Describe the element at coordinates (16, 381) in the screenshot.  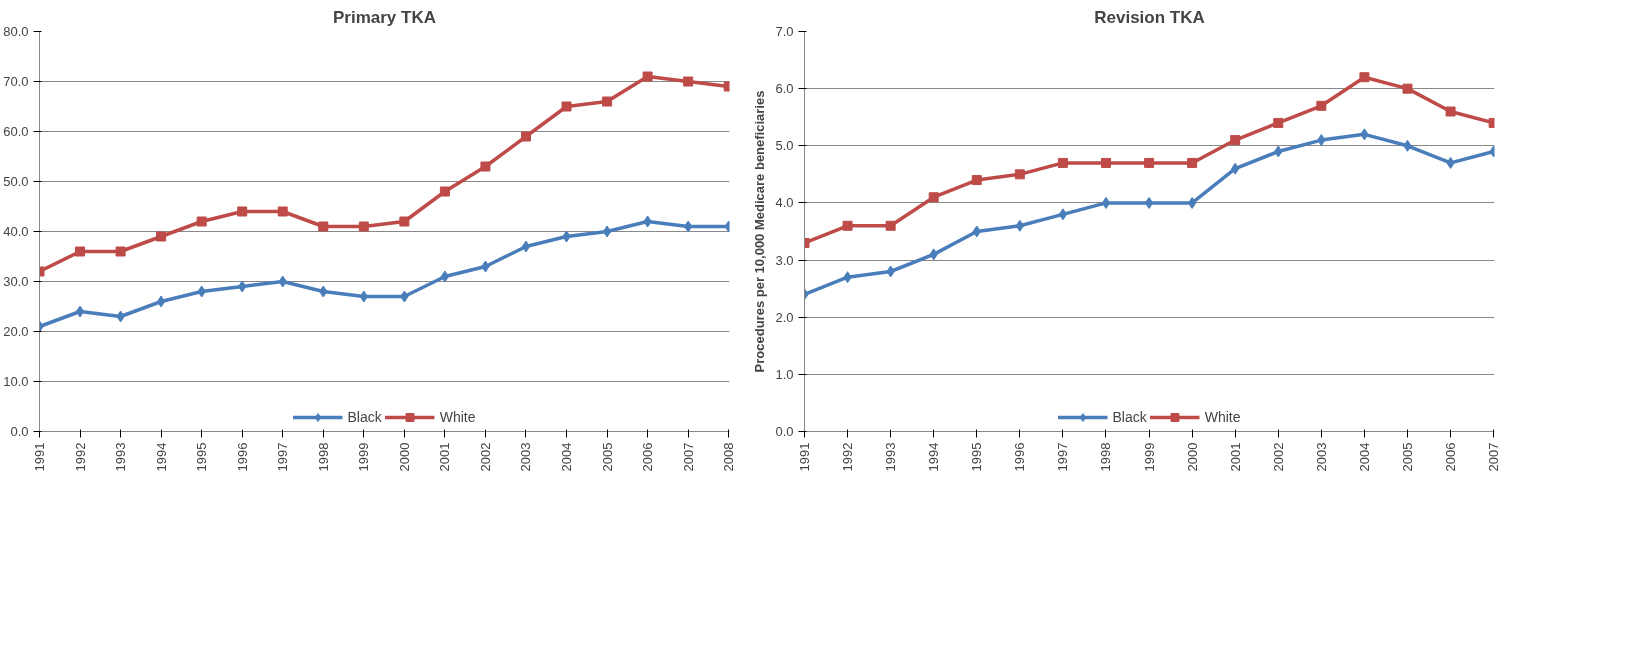
I see `y-tick-label: 10.0` at that location.